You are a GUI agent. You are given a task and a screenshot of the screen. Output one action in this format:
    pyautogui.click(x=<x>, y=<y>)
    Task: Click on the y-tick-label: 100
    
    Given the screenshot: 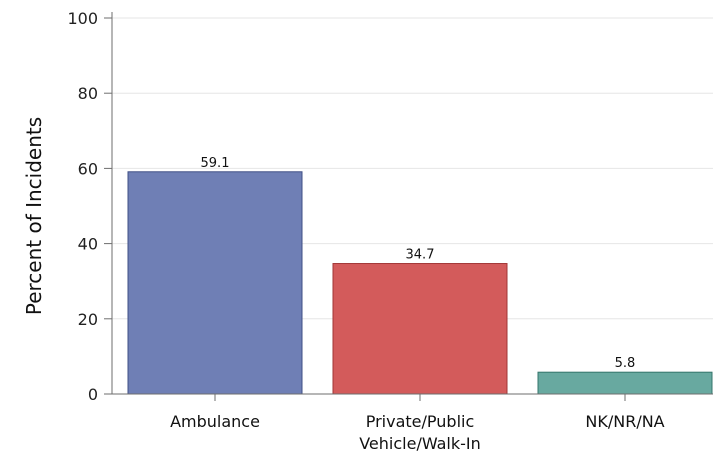 What is the action you would take?
    pyautogui.click(x=82, y=18)
    